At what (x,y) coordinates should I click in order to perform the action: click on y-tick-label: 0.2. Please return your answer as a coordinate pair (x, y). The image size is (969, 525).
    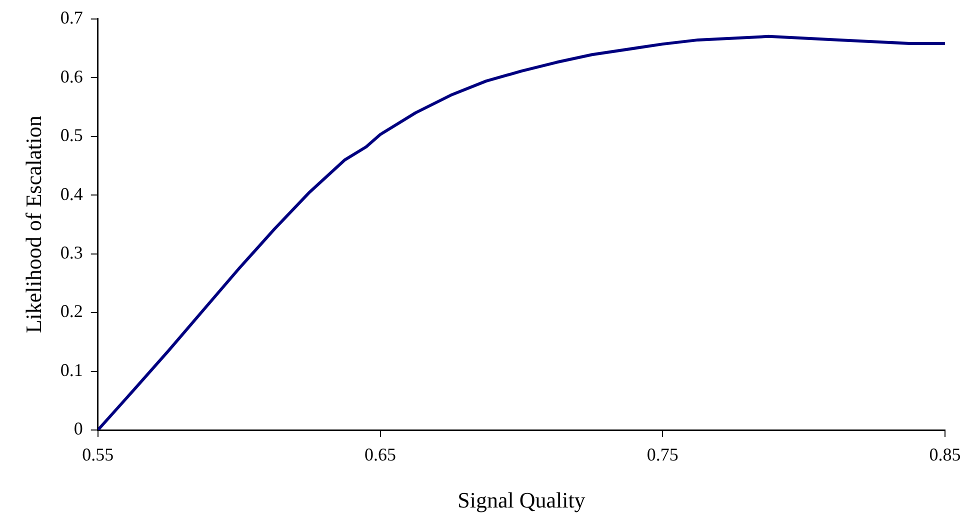
    Looking at the image, I should click on (71, 311).